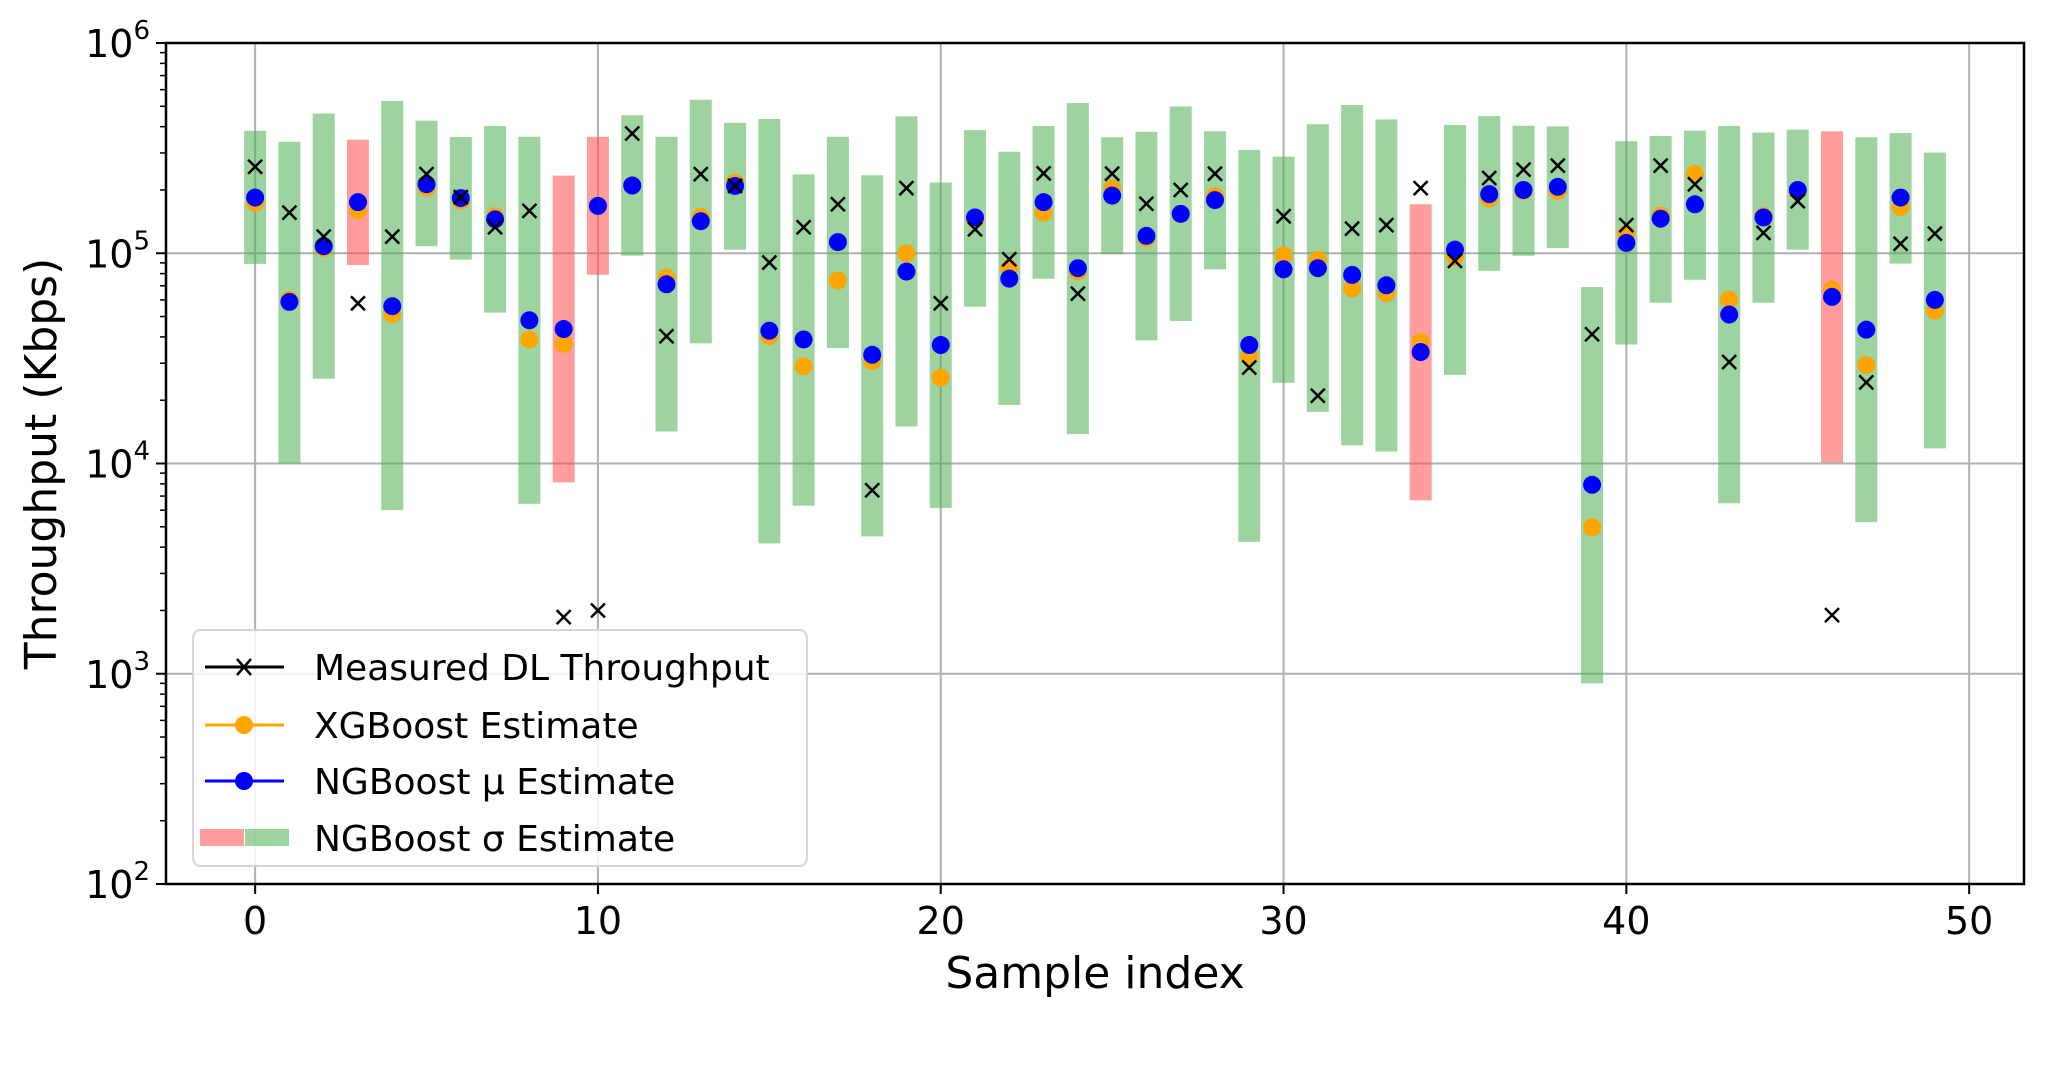  Describe the element at coordinates (117, 462) in the screenshot. I see `y-tick-label: 10⁴` at that location.